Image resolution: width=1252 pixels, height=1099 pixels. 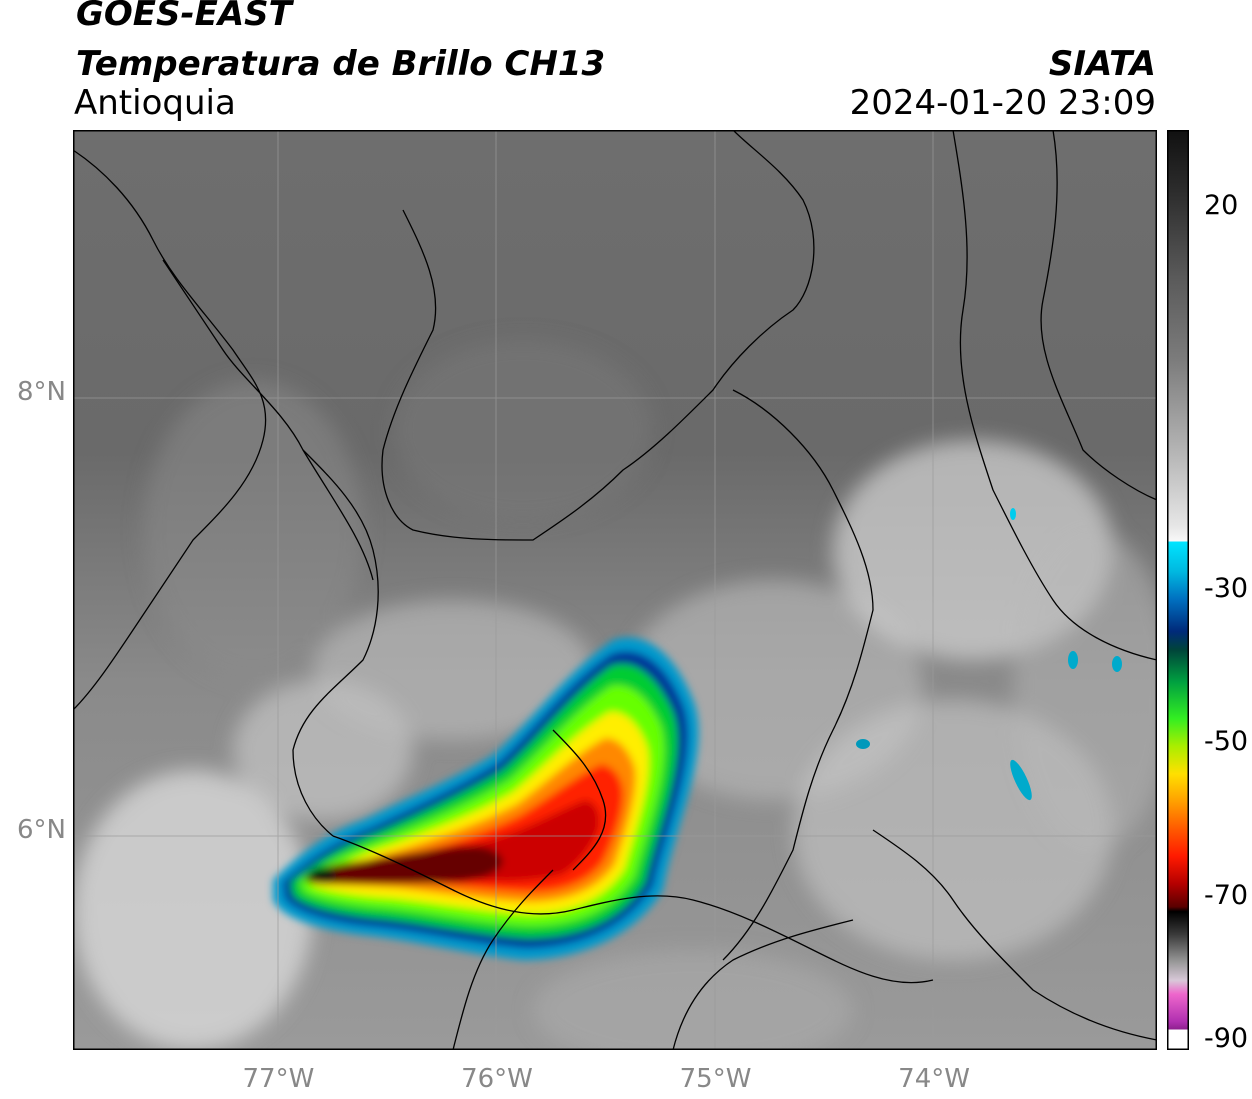 I want to click on colorbar-ticks, so click(x=1188, y=623).